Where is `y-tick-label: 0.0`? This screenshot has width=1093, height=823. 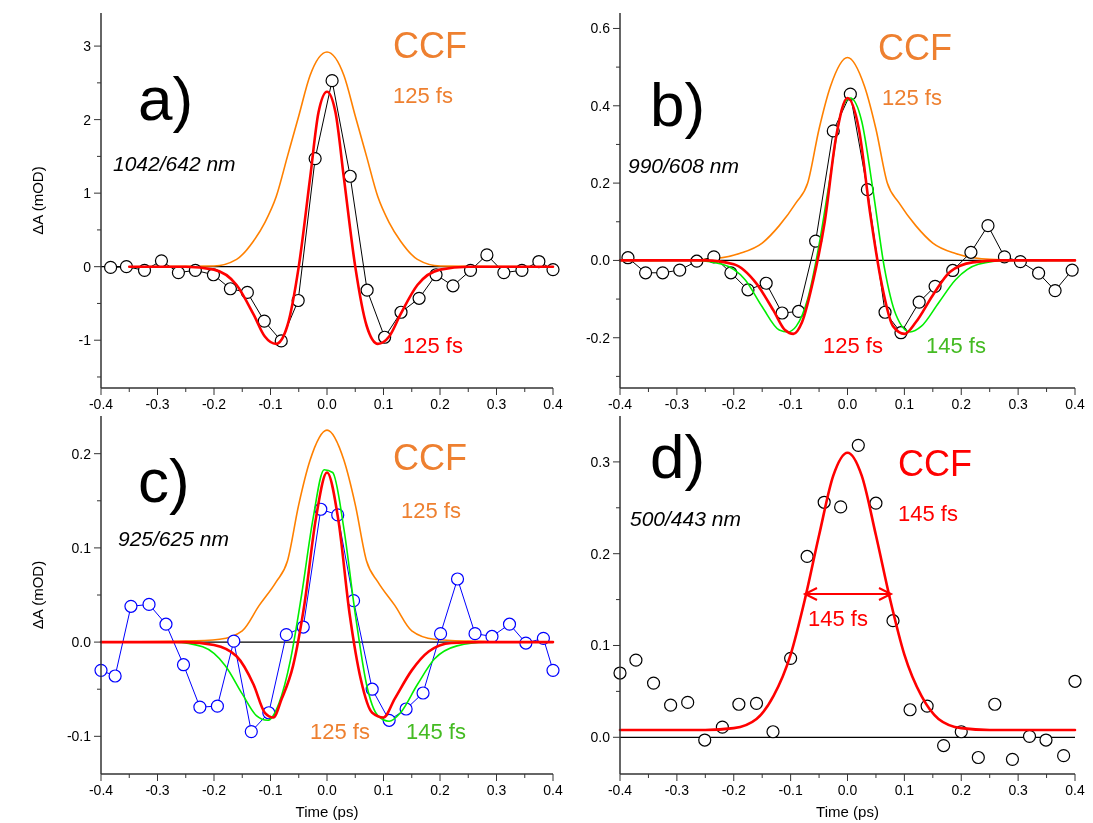
y-tick-label: 0.0 is located at coordinates (600, 737).